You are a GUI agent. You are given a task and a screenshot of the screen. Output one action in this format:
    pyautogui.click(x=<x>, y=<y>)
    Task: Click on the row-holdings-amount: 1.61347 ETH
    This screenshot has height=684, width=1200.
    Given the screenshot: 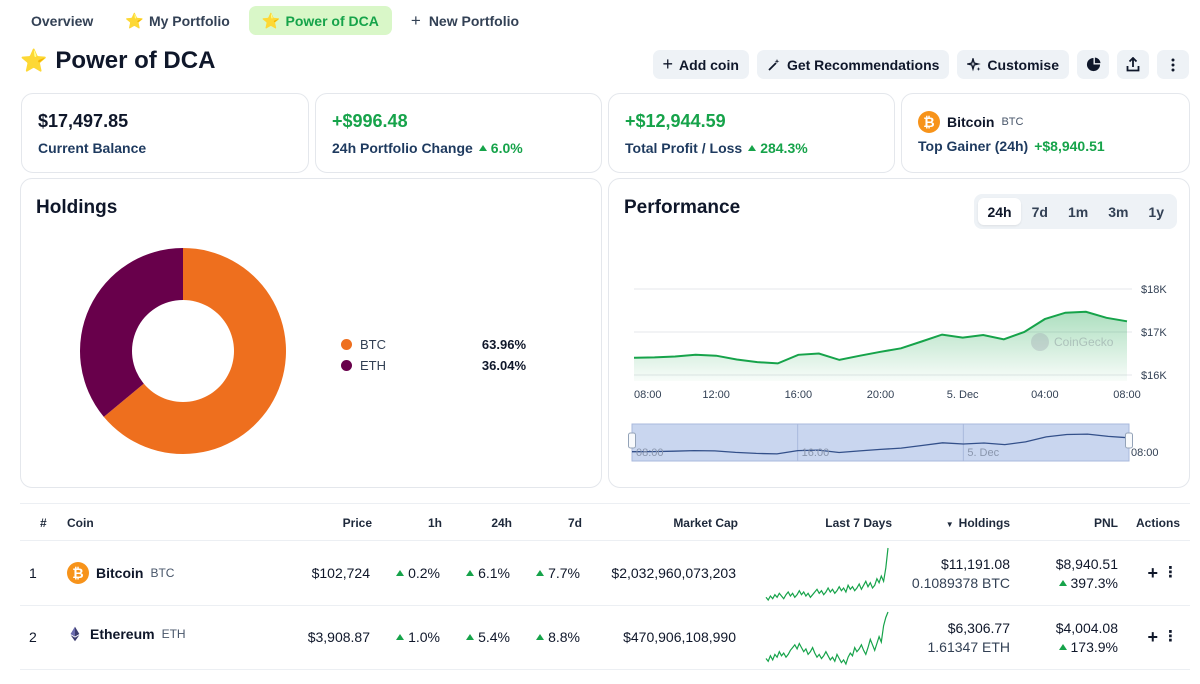 What is the action you would take?
    pyautogui.click(x=969, y=647)
    